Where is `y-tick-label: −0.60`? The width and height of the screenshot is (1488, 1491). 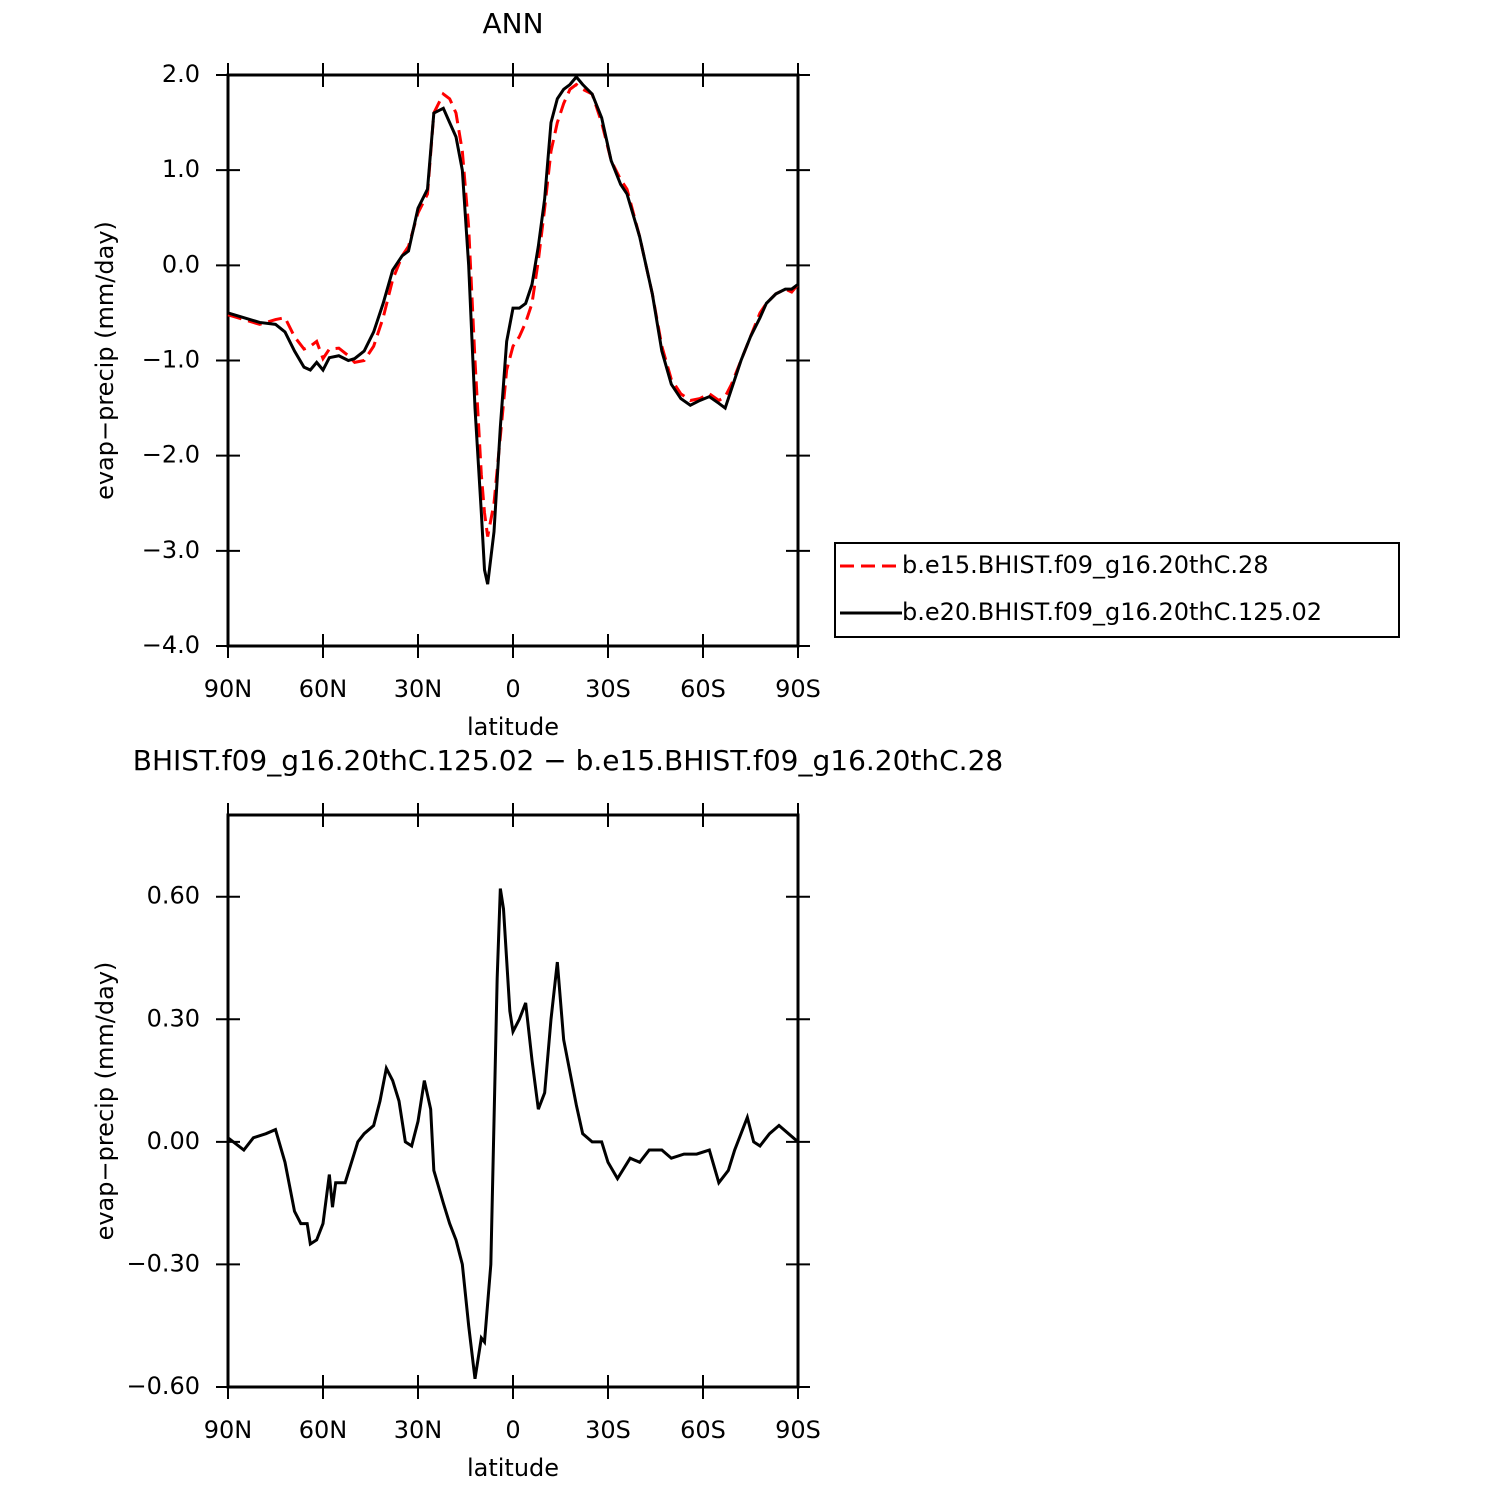 y-tick-label: −0.60 is located at coordinates (163, 1386).